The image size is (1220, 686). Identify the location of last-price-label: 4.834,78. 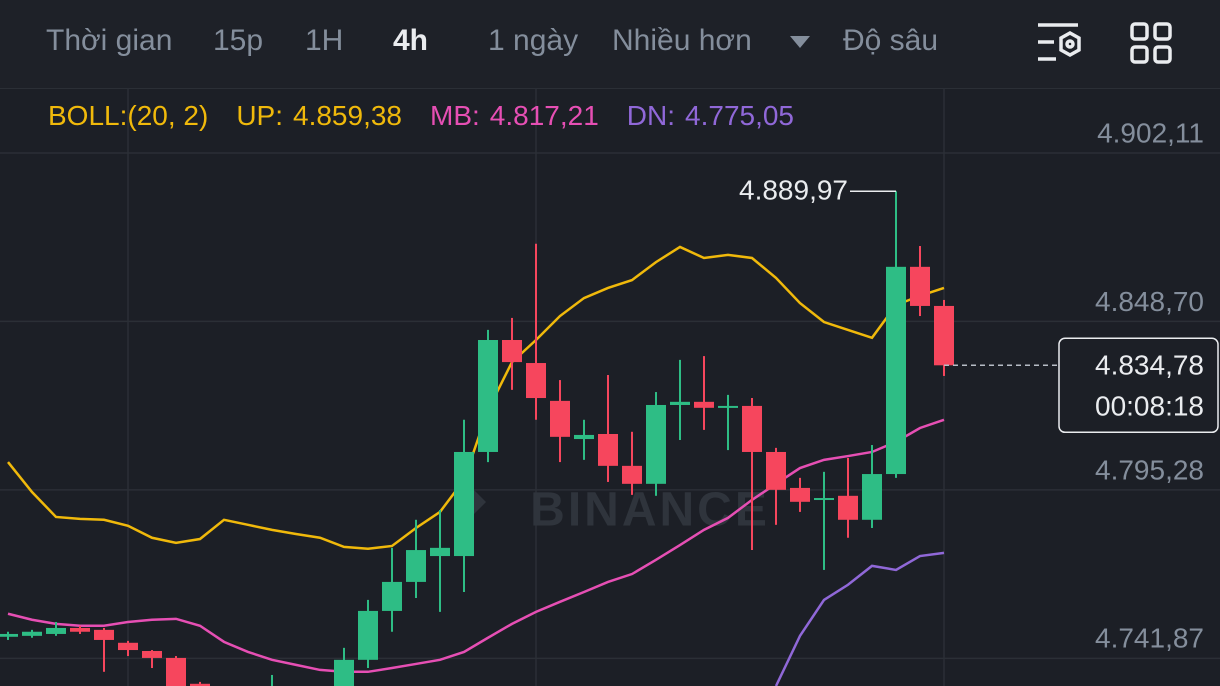
(1149, 365).